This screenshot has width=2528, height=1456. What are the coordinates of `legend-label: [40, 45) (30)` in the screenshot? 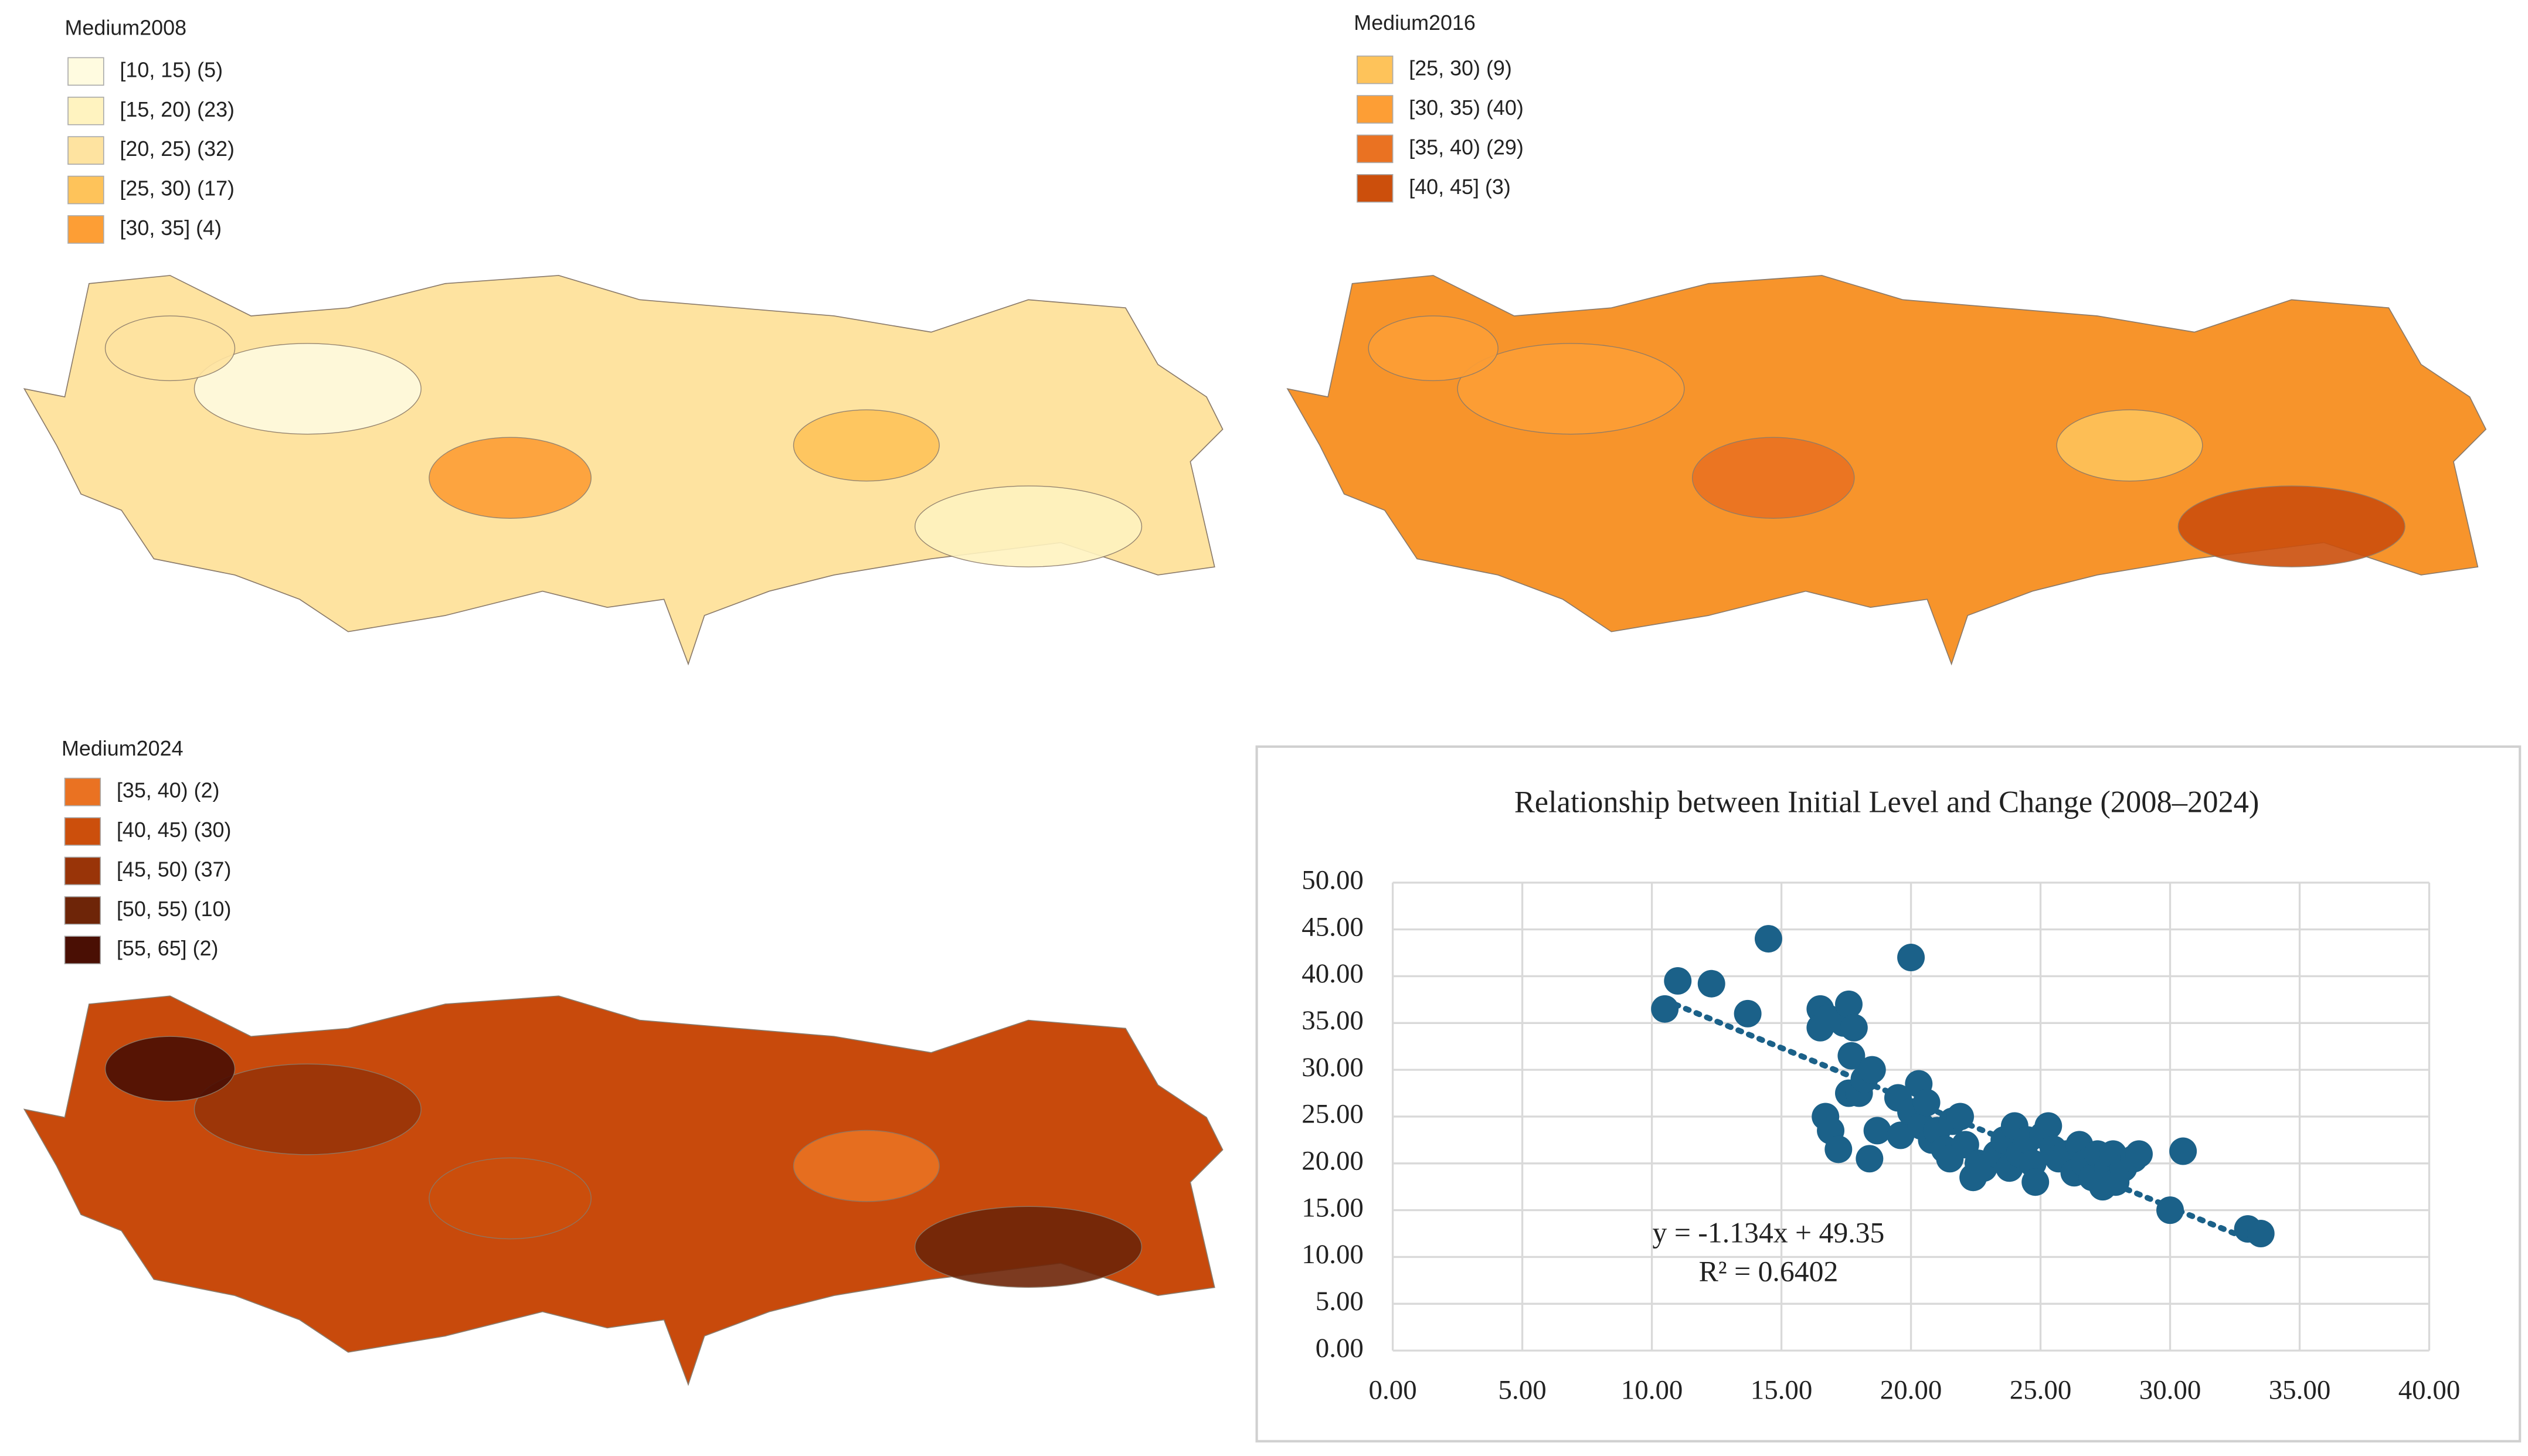 It's located at (175, 830).